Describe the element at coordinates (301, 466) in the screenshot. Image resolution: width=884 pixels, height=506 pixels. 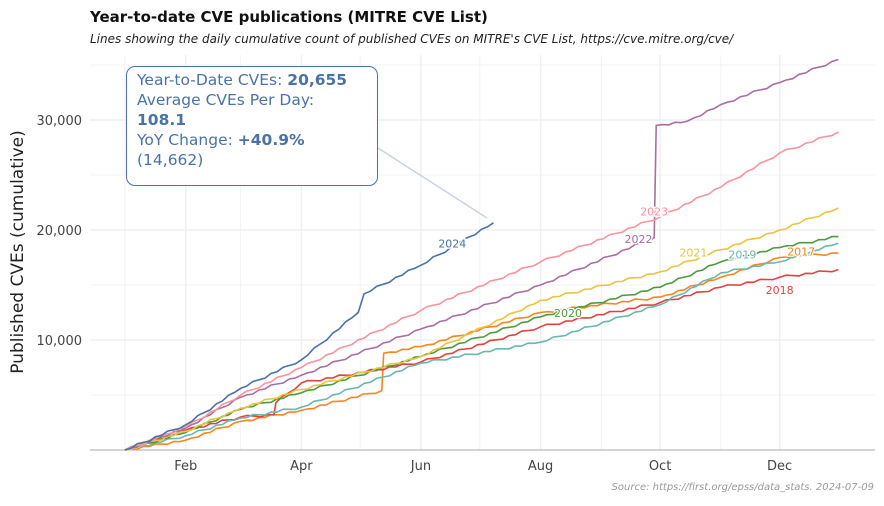
I see `x-tick-label: Apr` at that location.